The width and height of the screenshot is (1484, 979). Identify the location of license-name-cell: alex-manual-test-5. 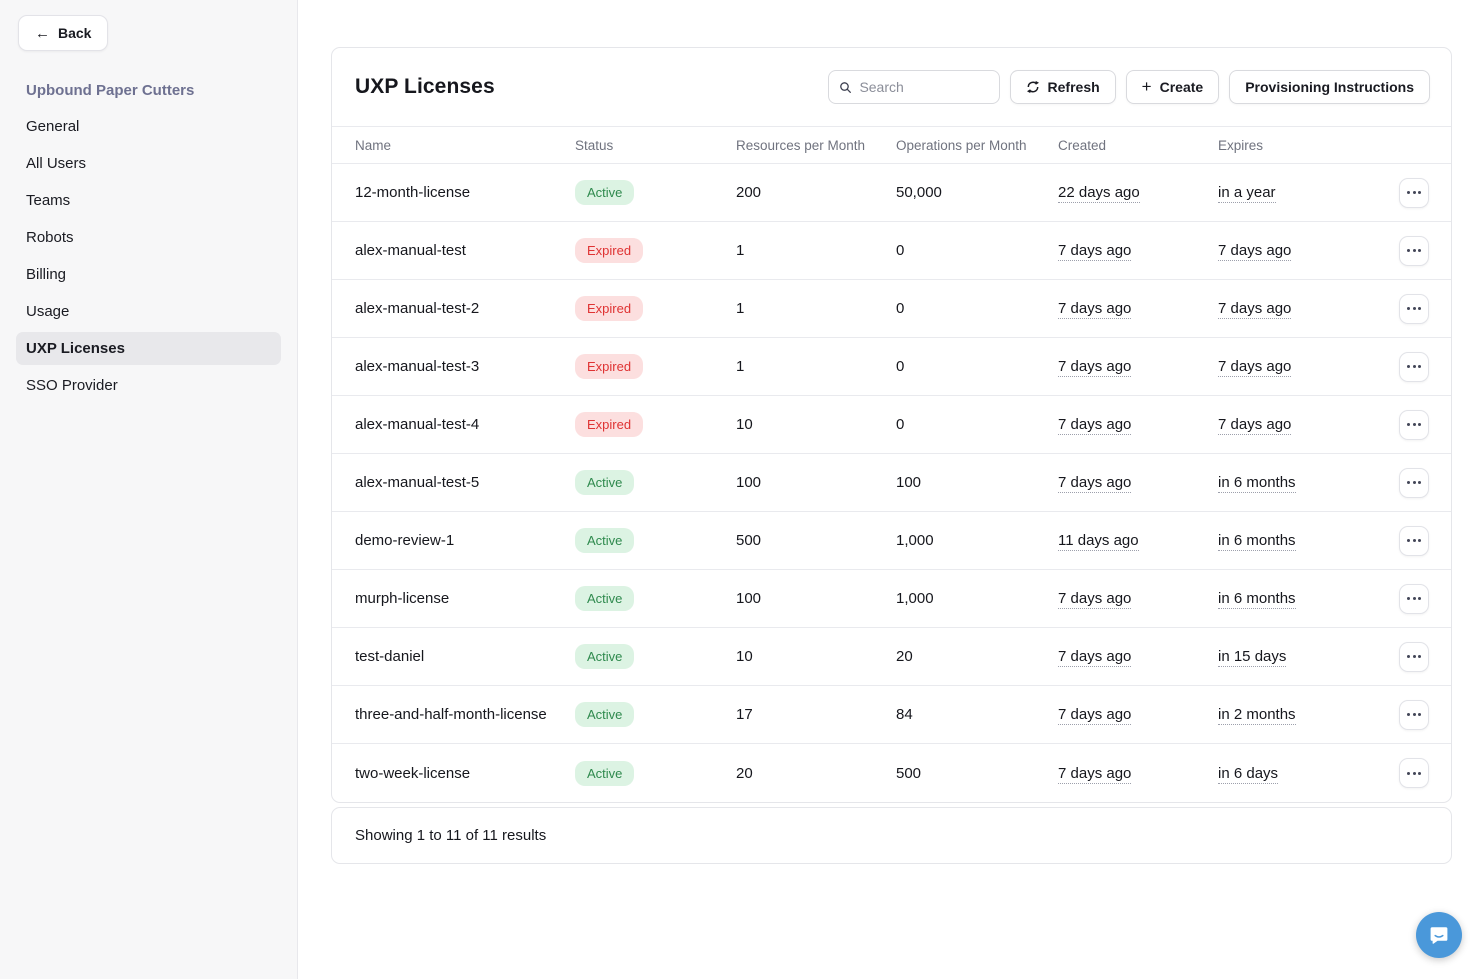
(417, 482).